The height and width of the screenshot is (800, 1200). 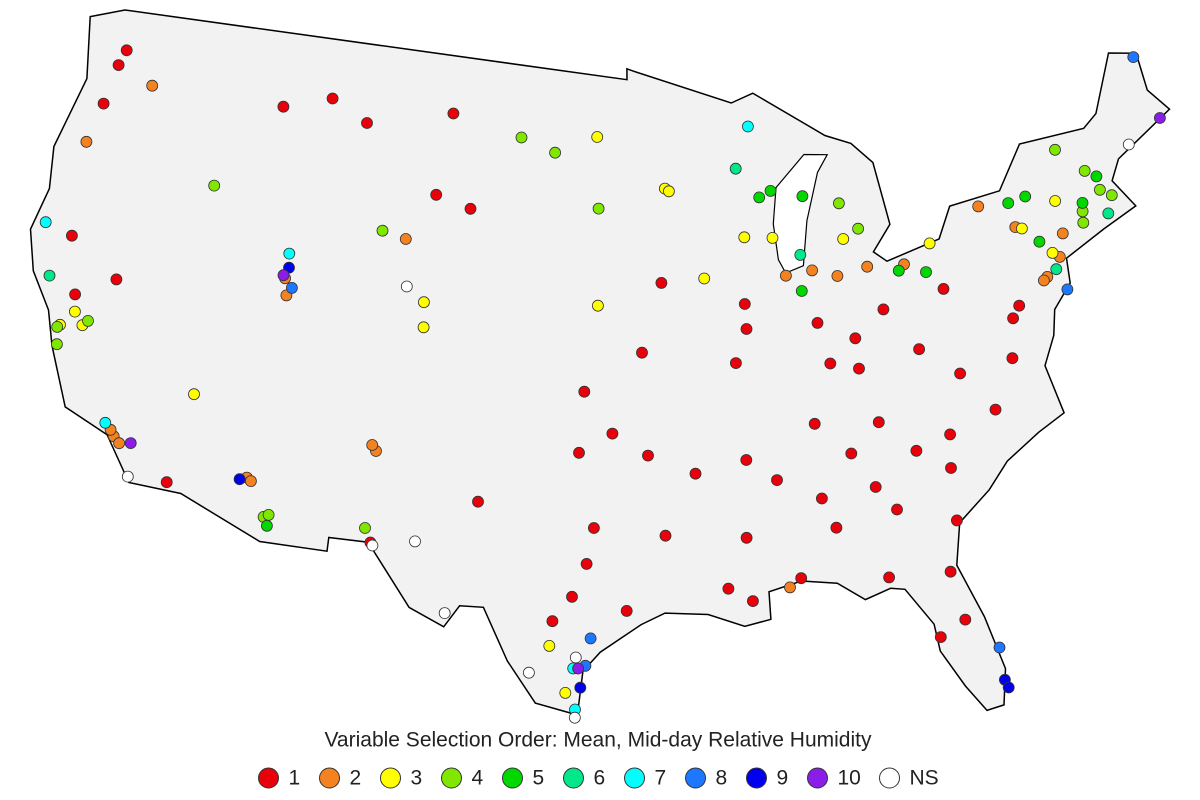 I want to click on legend-label: 6, so click(x=600, y=778).